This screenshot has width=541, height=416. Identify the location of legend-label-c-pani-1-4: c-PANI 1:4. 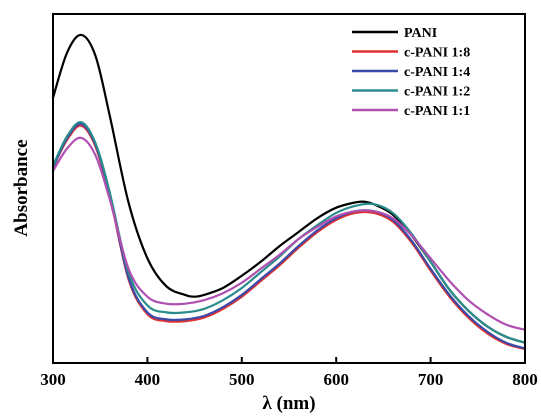
(437, 72).